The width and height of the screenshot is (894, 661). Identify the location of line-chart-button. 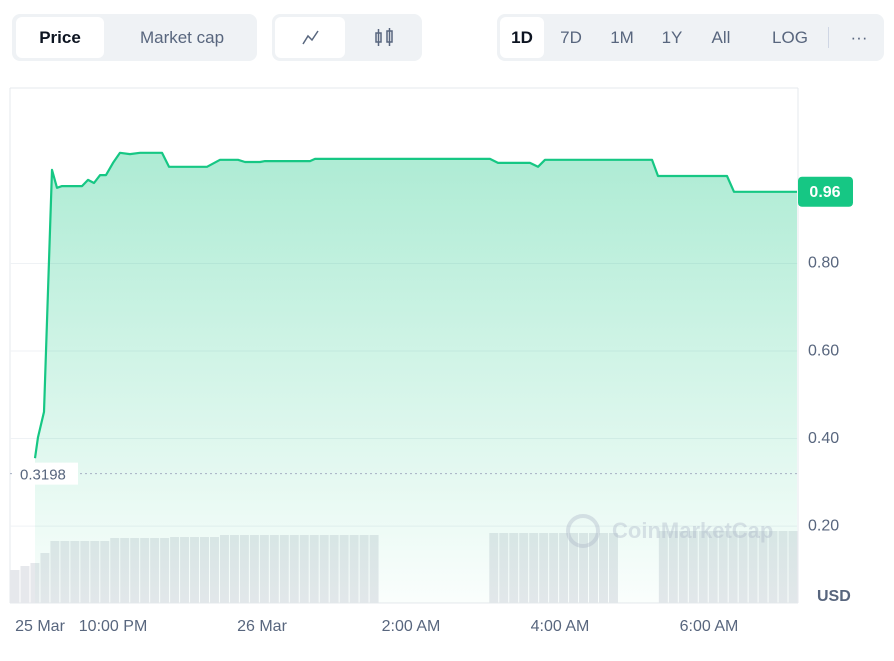
(310, 37).